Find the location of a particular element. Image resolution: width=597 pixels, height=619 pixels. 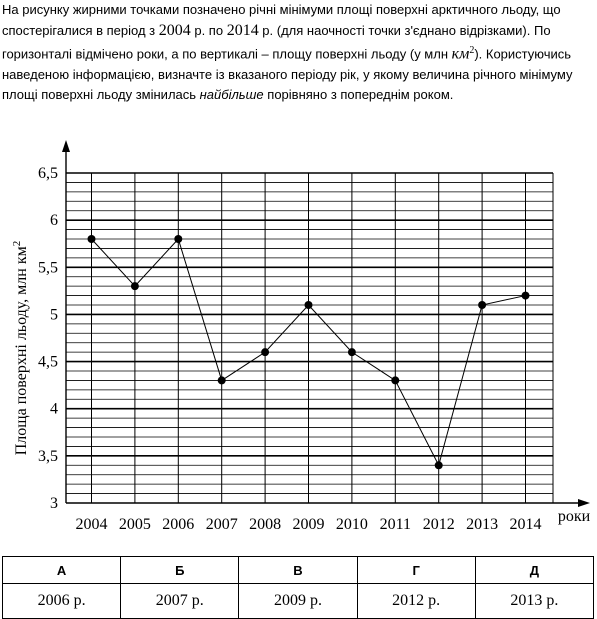

y-axis-label: Площа поверхні льоду, млн км2 is located at coordinates (20, 348).